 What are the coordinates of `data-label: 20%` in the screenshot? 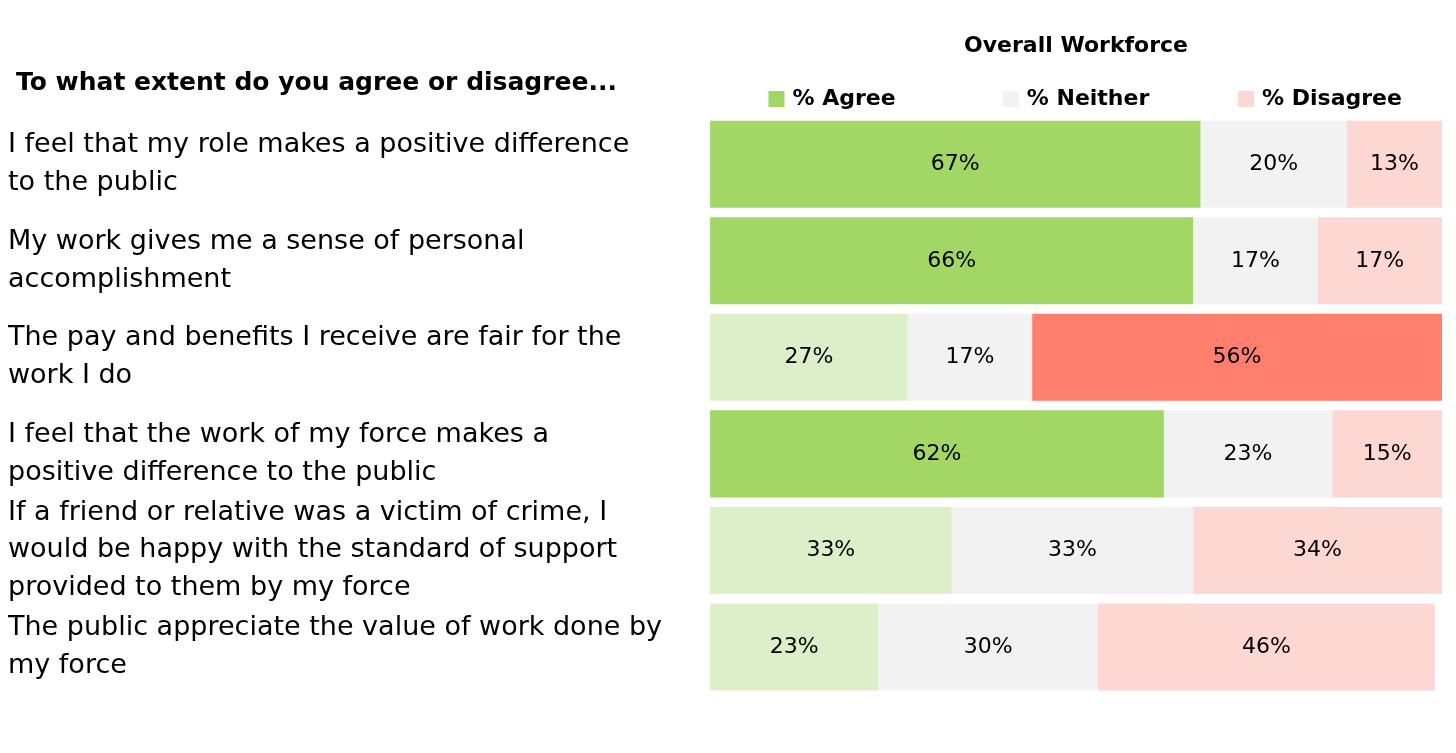 It's located at (1274, 162).